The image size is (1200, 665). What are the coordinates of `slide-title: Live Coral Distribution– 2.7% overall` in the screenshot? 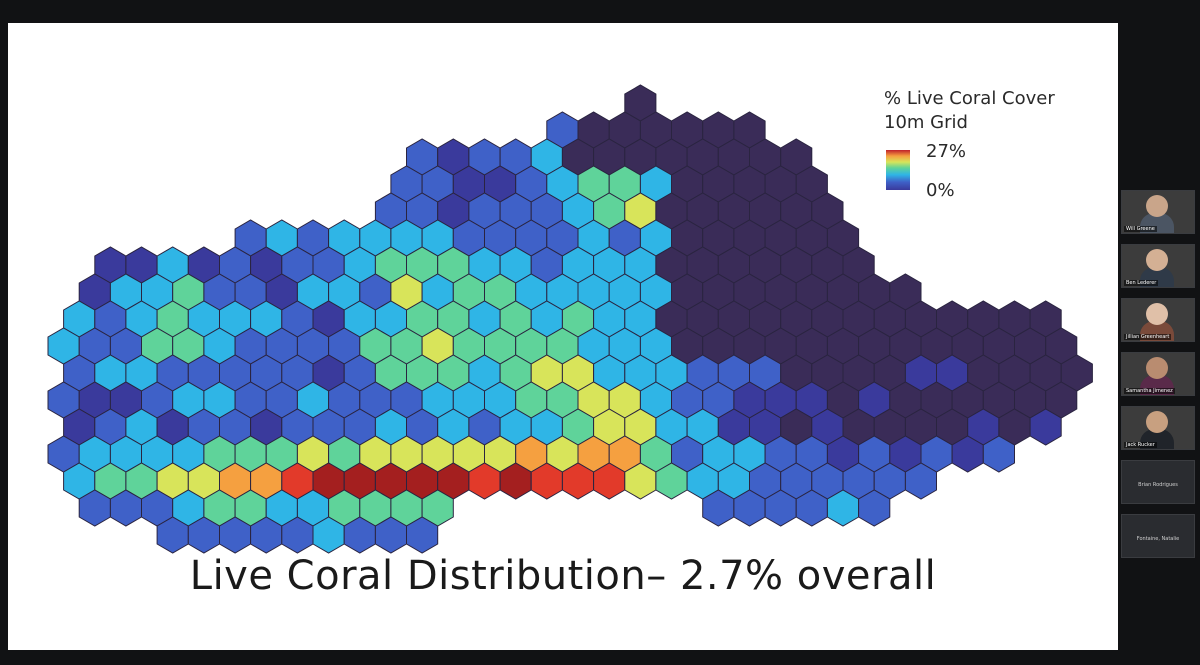 It's located at (563, 576).